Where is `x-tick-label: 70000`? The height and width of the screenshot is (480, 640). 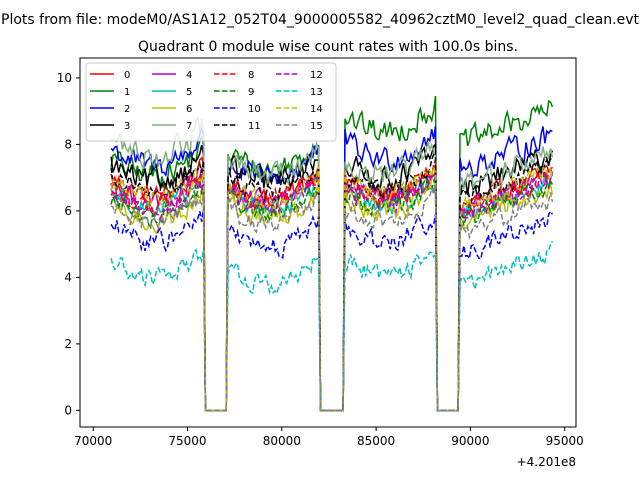
x-tick-label: 70000 is located at coordinates (93, 441).